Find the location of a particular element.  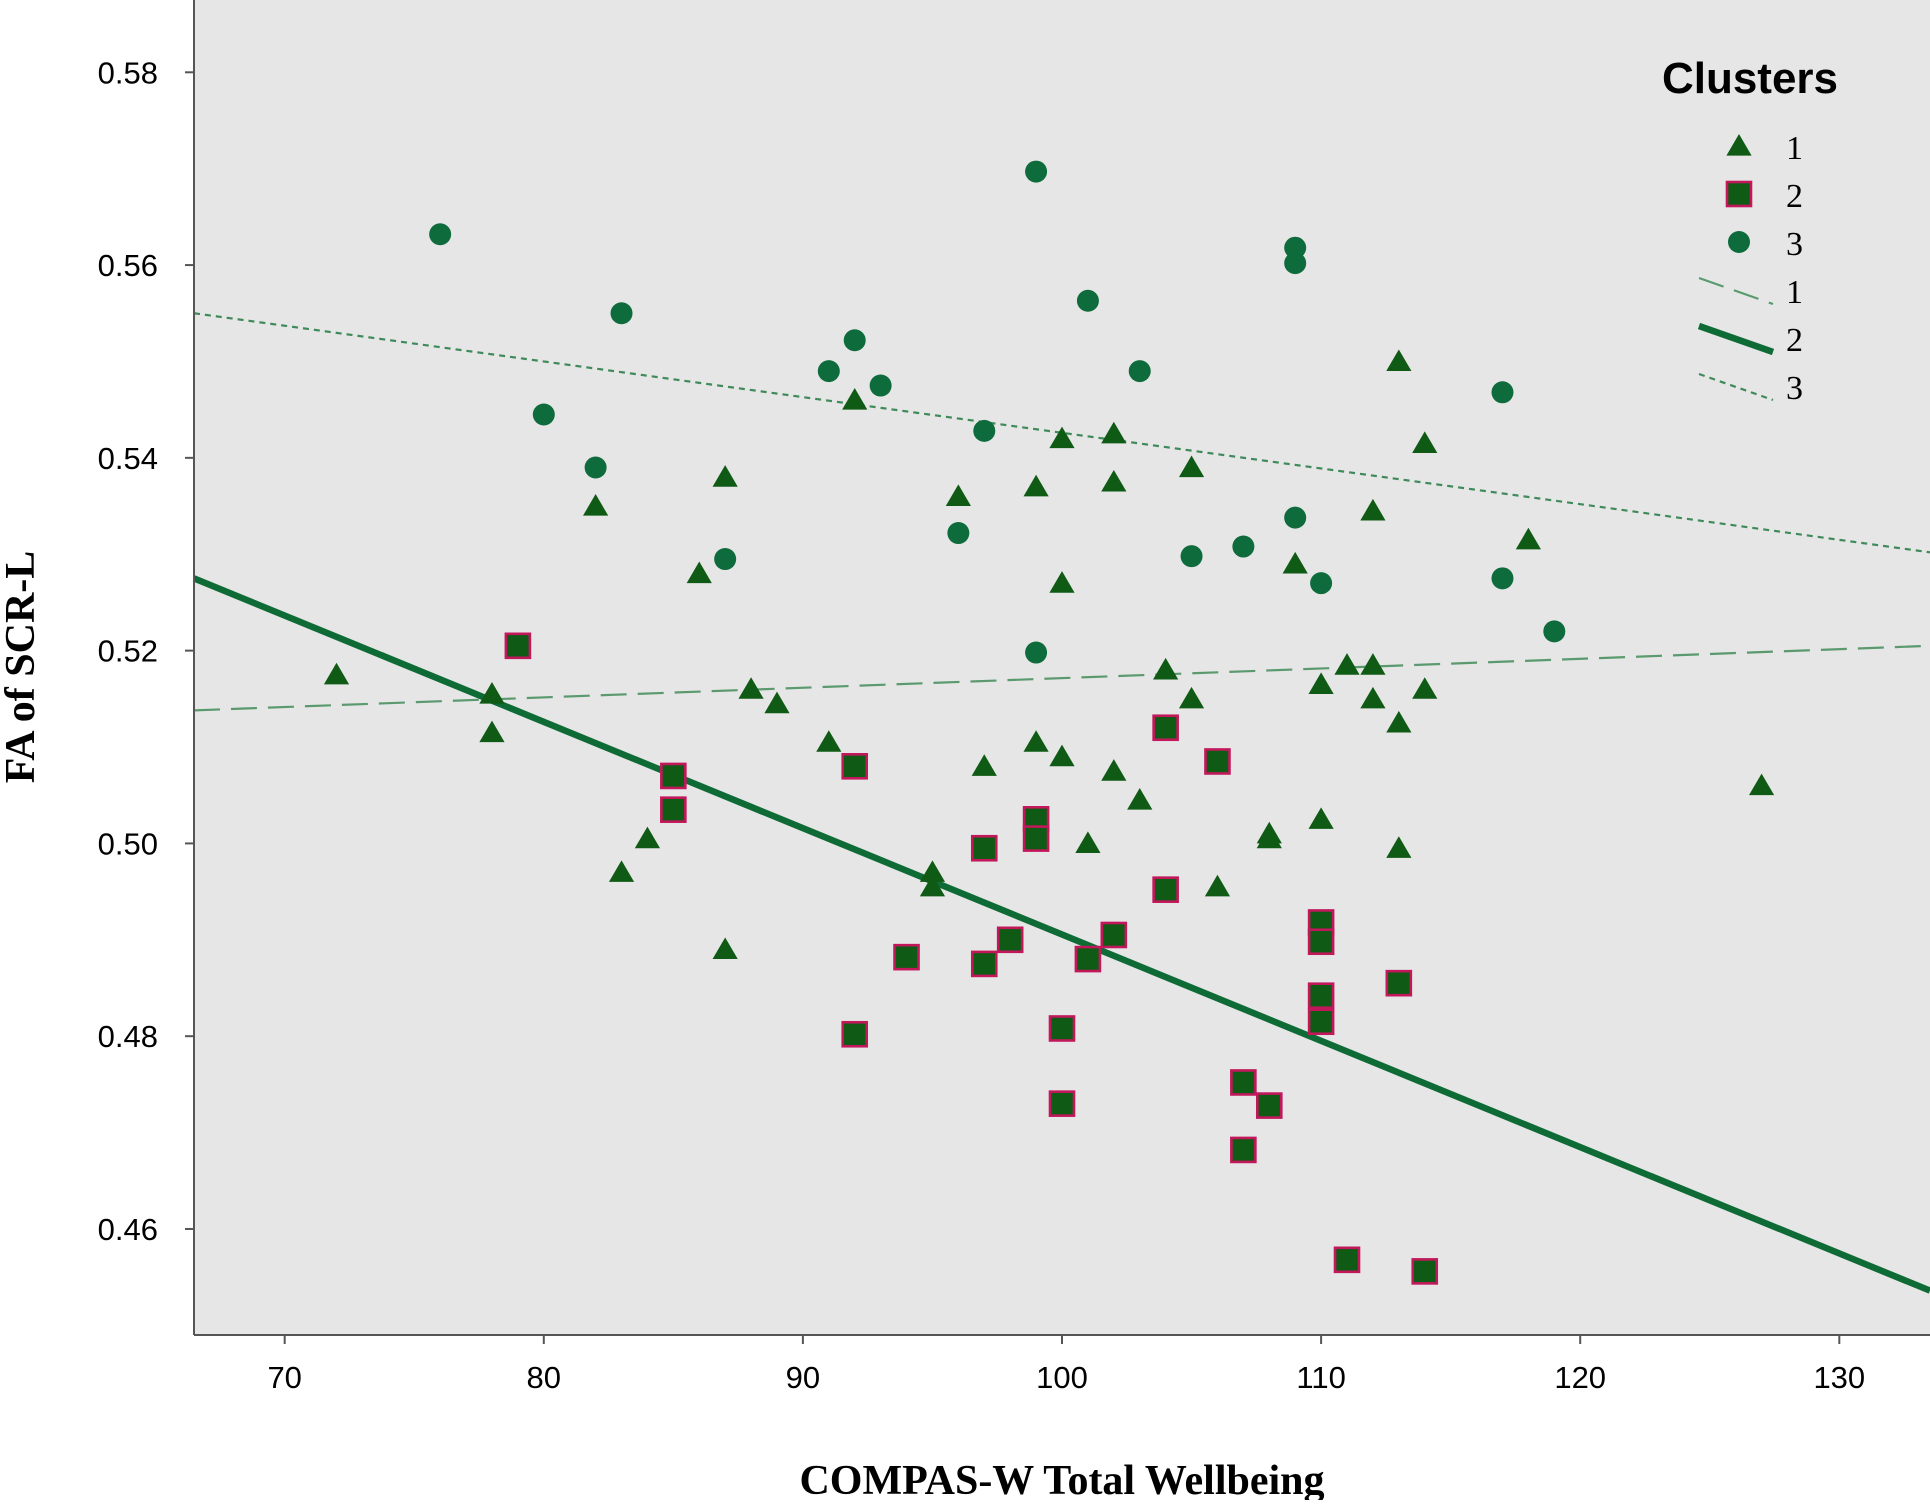

x-tick-label: 120 is located at coordinates (1580, 1377).